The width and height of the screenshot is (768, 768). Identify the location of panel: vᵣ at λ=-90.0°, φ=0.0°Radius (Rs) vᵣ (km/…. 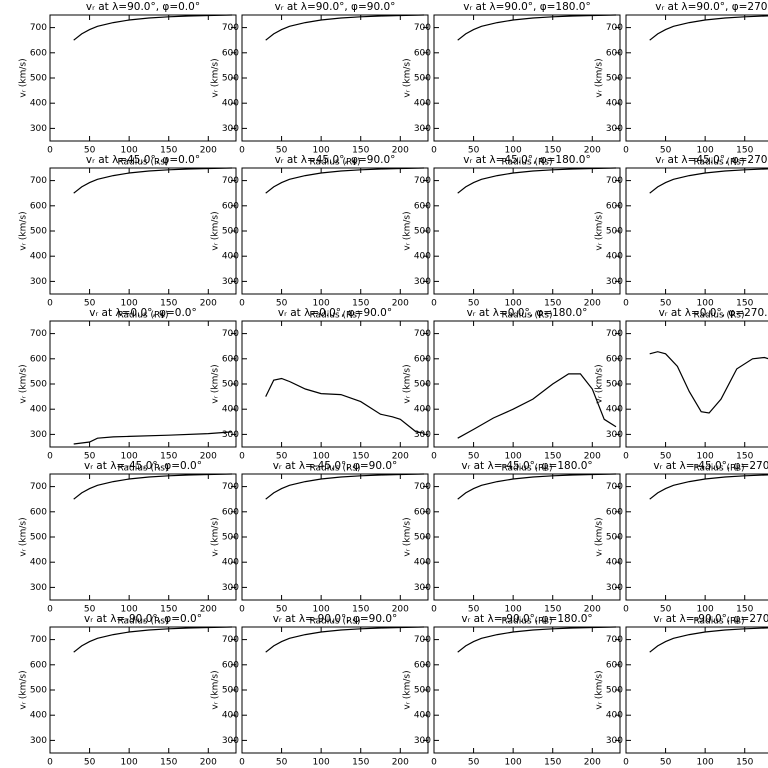
(128, 690).